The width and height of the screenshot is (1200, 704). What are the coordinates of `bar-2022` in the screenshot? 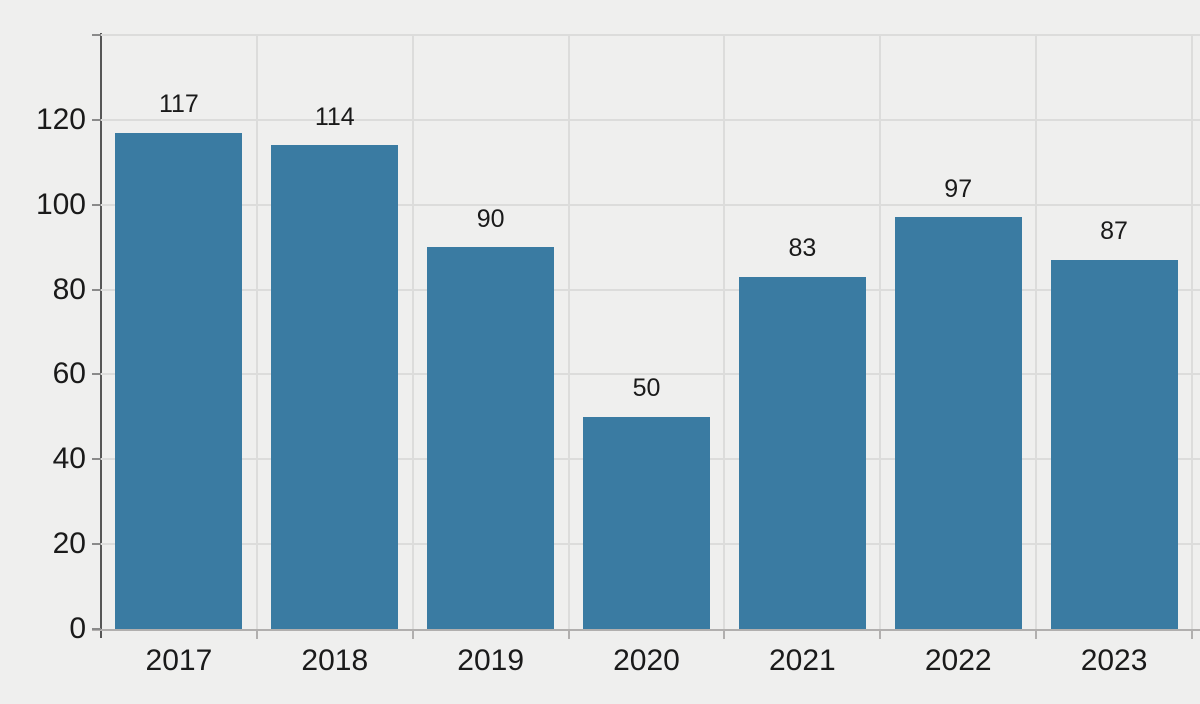 It's located at (958, 423).